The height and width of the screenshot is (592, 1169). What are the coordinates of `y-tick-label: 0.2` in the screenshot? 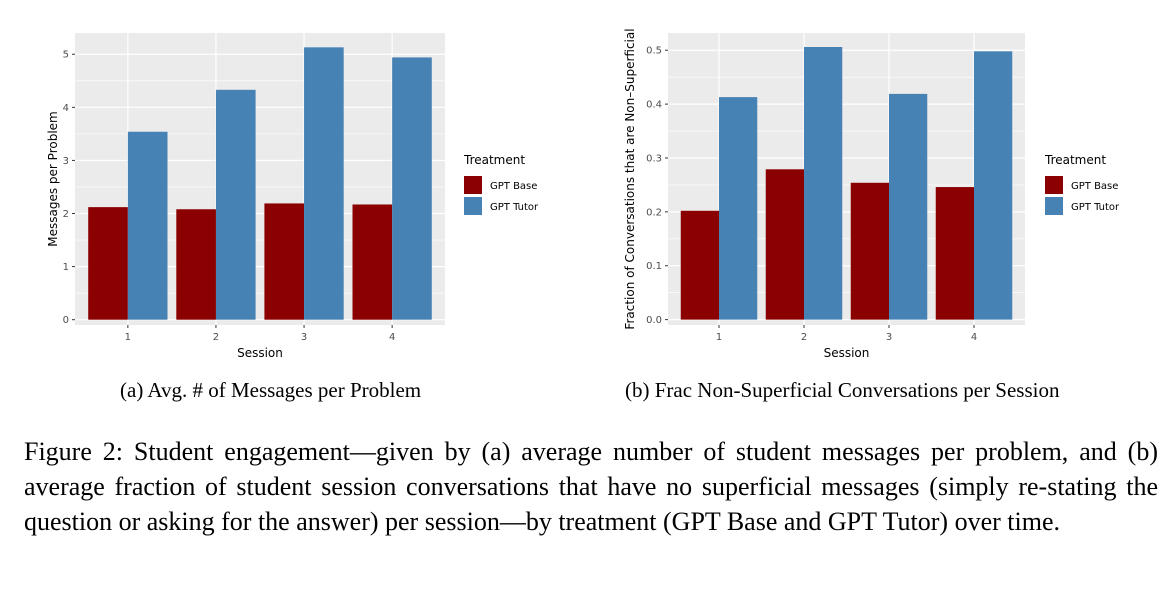 It's located at (654, 212).